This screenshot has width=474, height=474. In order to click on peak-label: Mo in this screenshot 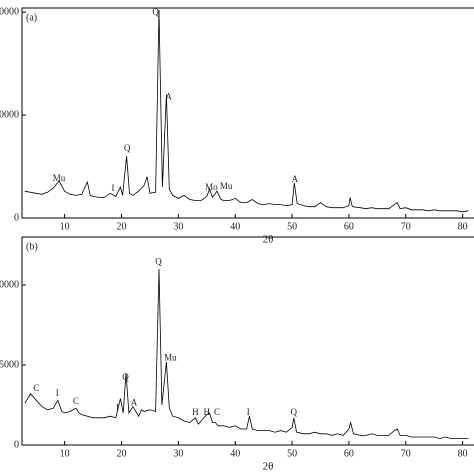, I will do `click(211, 187)`.